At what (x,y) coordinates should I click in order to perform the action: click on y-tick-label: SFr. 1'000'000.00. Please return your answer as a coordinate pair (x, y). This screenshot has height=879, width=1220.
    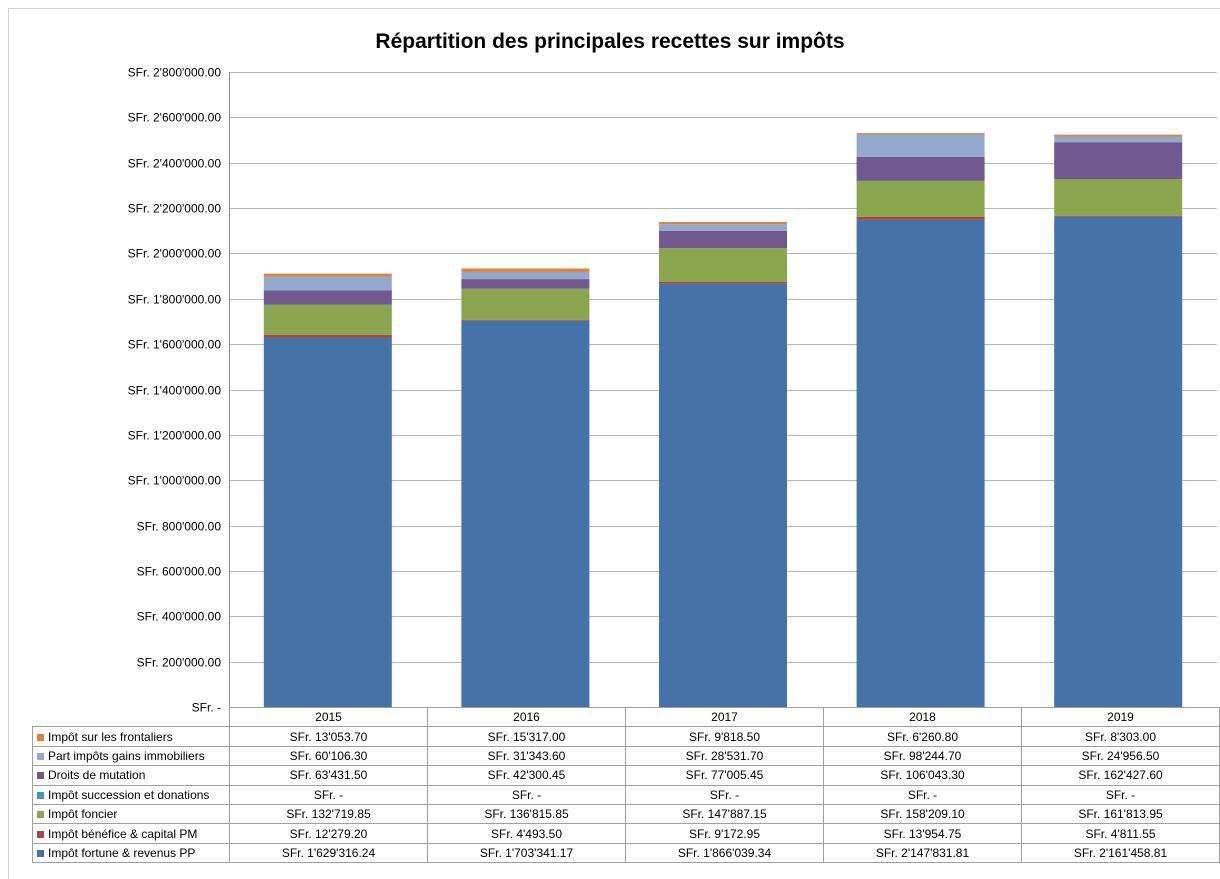
    Looking at the image, I should click on (175, 481).